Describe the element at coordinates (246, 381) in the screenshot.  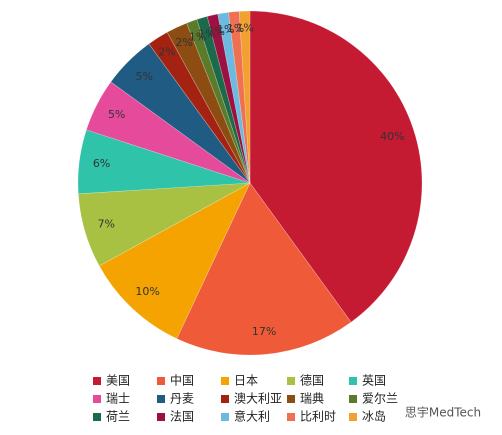
I see `legend-label: 日本` at that location.